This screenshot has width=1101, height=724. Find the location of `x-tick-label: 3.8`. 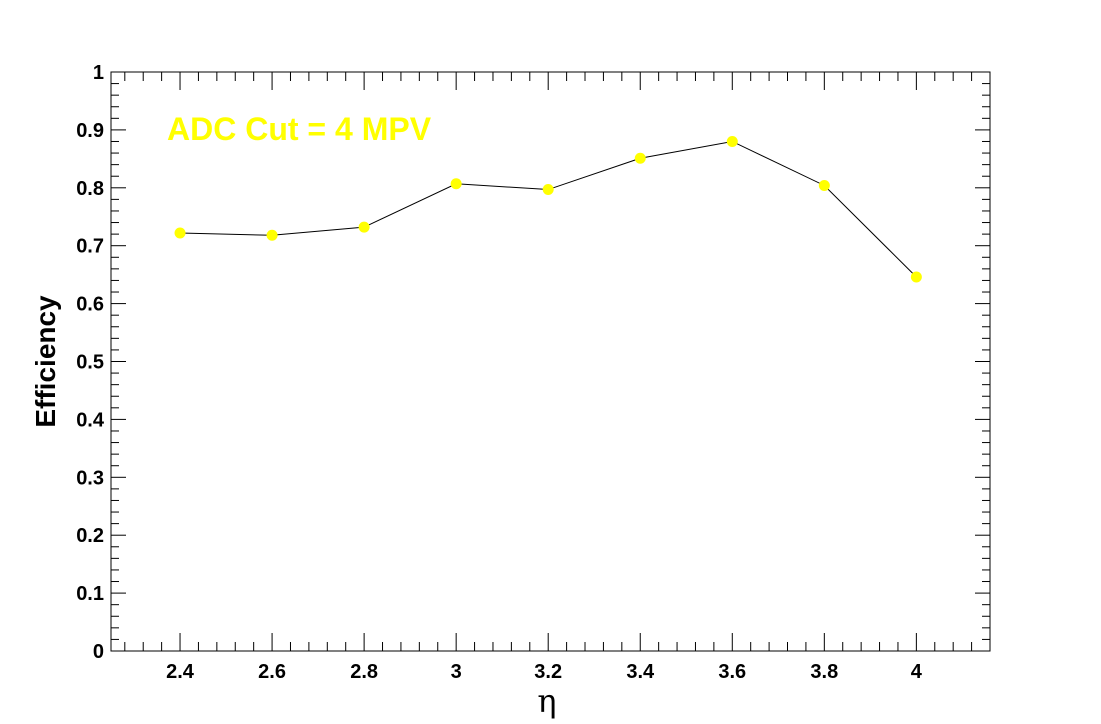

x-tick-label: 3.8 is located at coordinates (824, 672).